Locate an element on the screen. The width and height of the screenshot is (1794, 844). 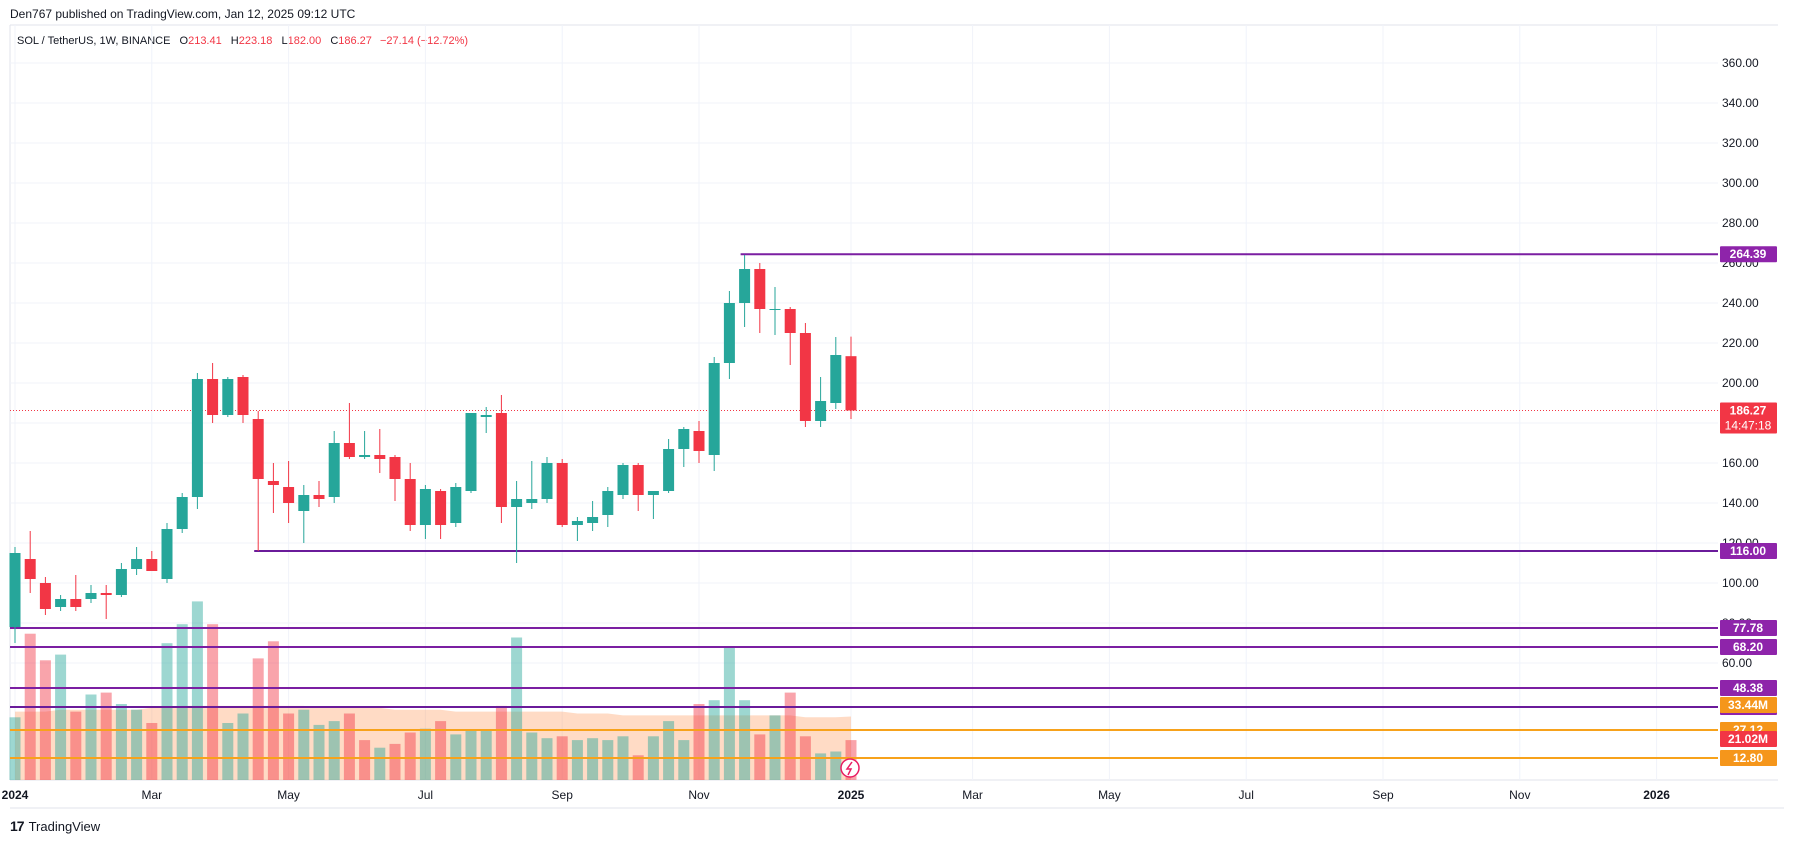
event-marker-icon is located at coordinates (850, 768).